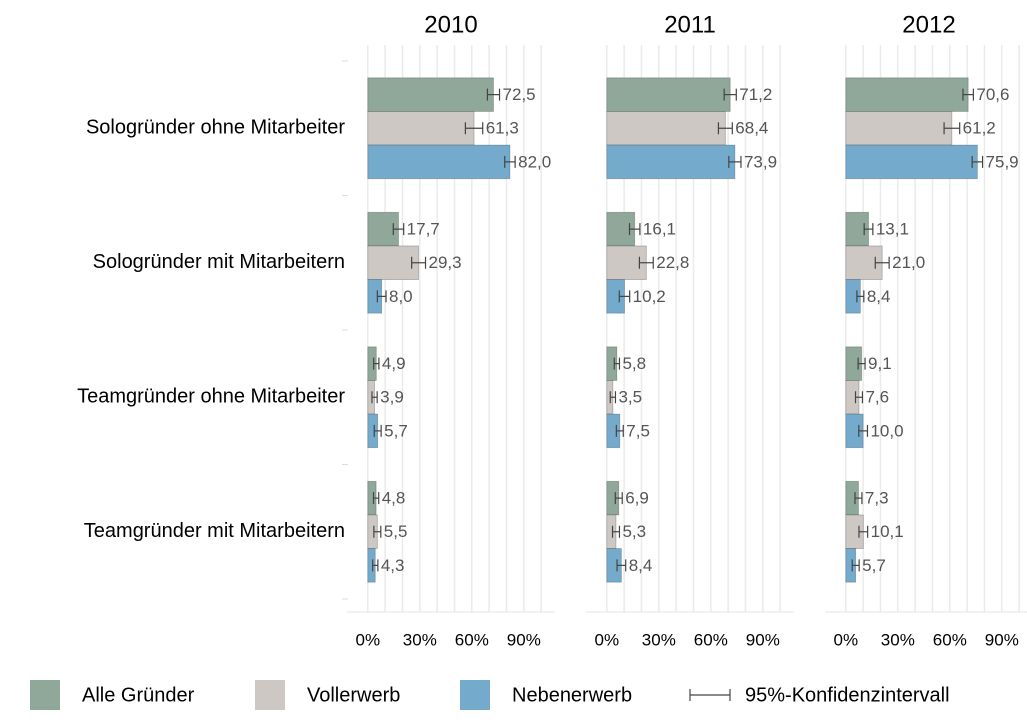 This screenshot has height=726, width=1027. I want to click on value-label: 72,5, so click(519, 94).